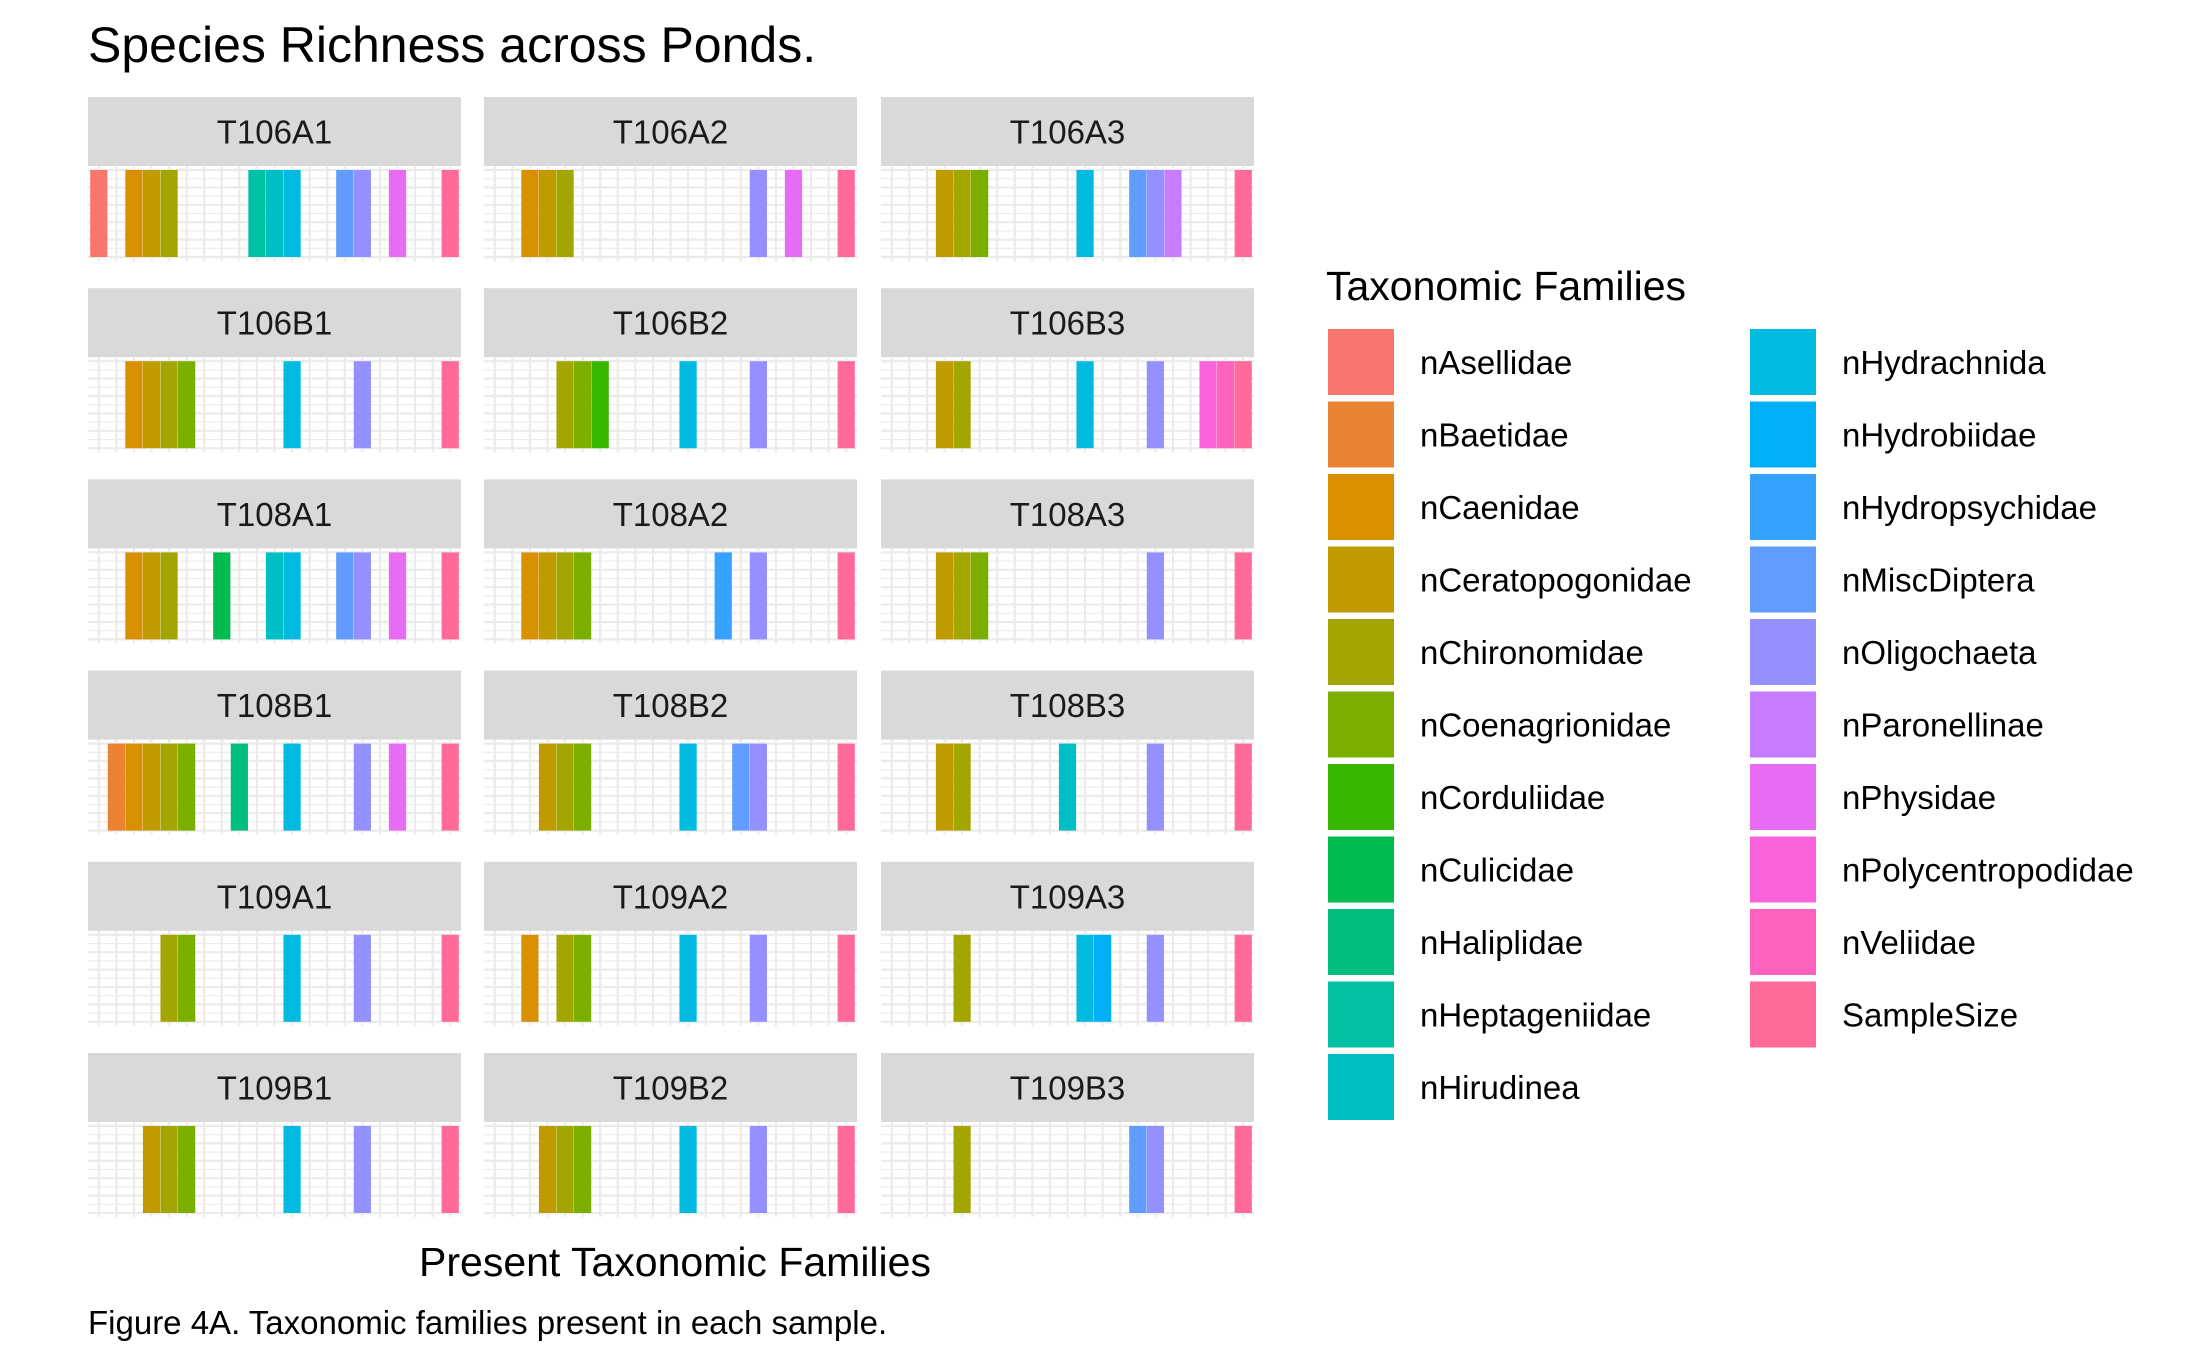  Describe the element at coordinates (1501, 942) in the screenshot. I see `legend-label: nHaliplidae` at that location.